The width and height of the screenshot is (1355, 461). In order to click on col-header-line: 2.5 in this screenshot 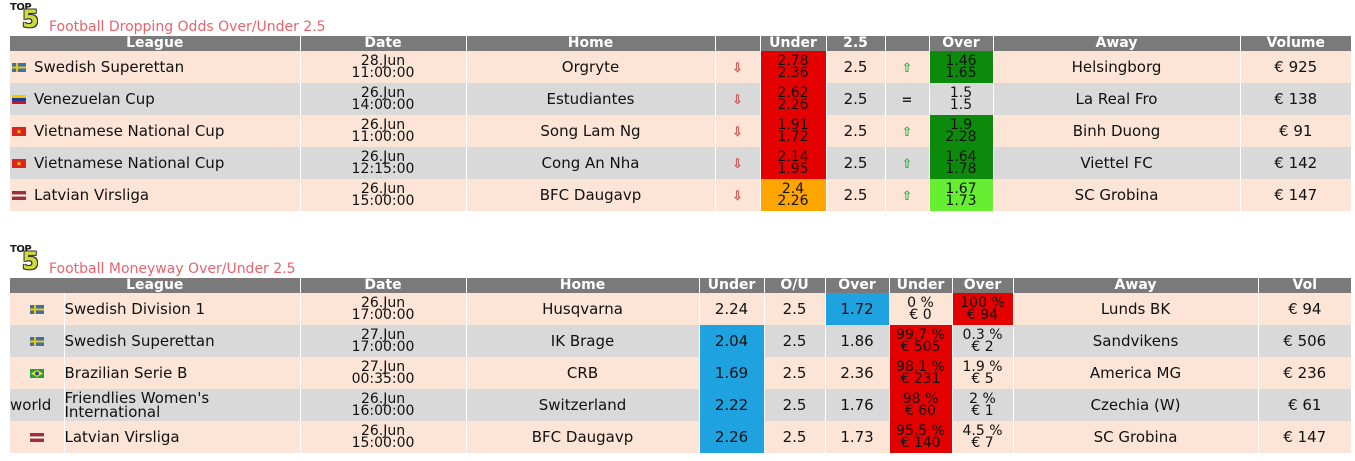, I will do `click(855, 43)`.